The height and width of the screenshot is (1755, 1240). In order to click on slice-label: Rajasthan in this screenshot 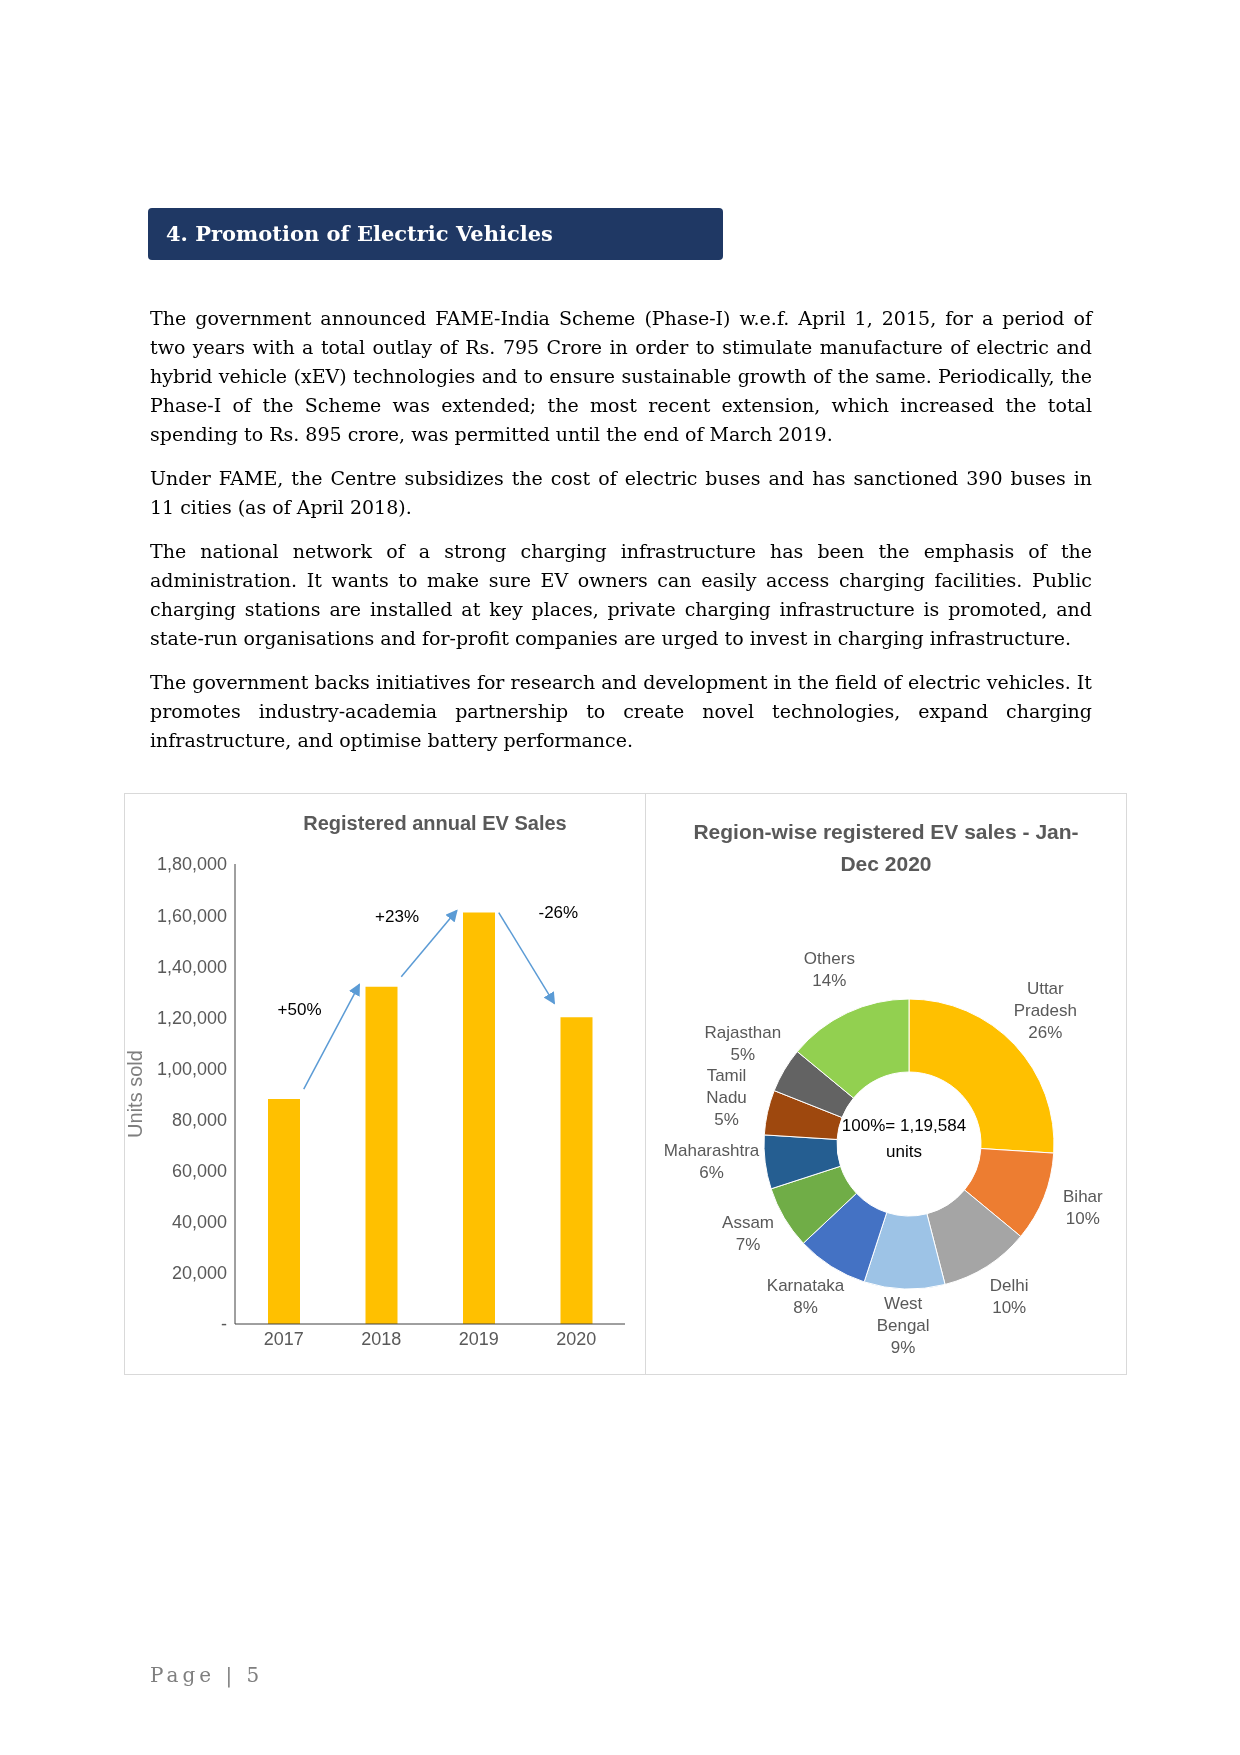, I will do `click(743, 1032)`.